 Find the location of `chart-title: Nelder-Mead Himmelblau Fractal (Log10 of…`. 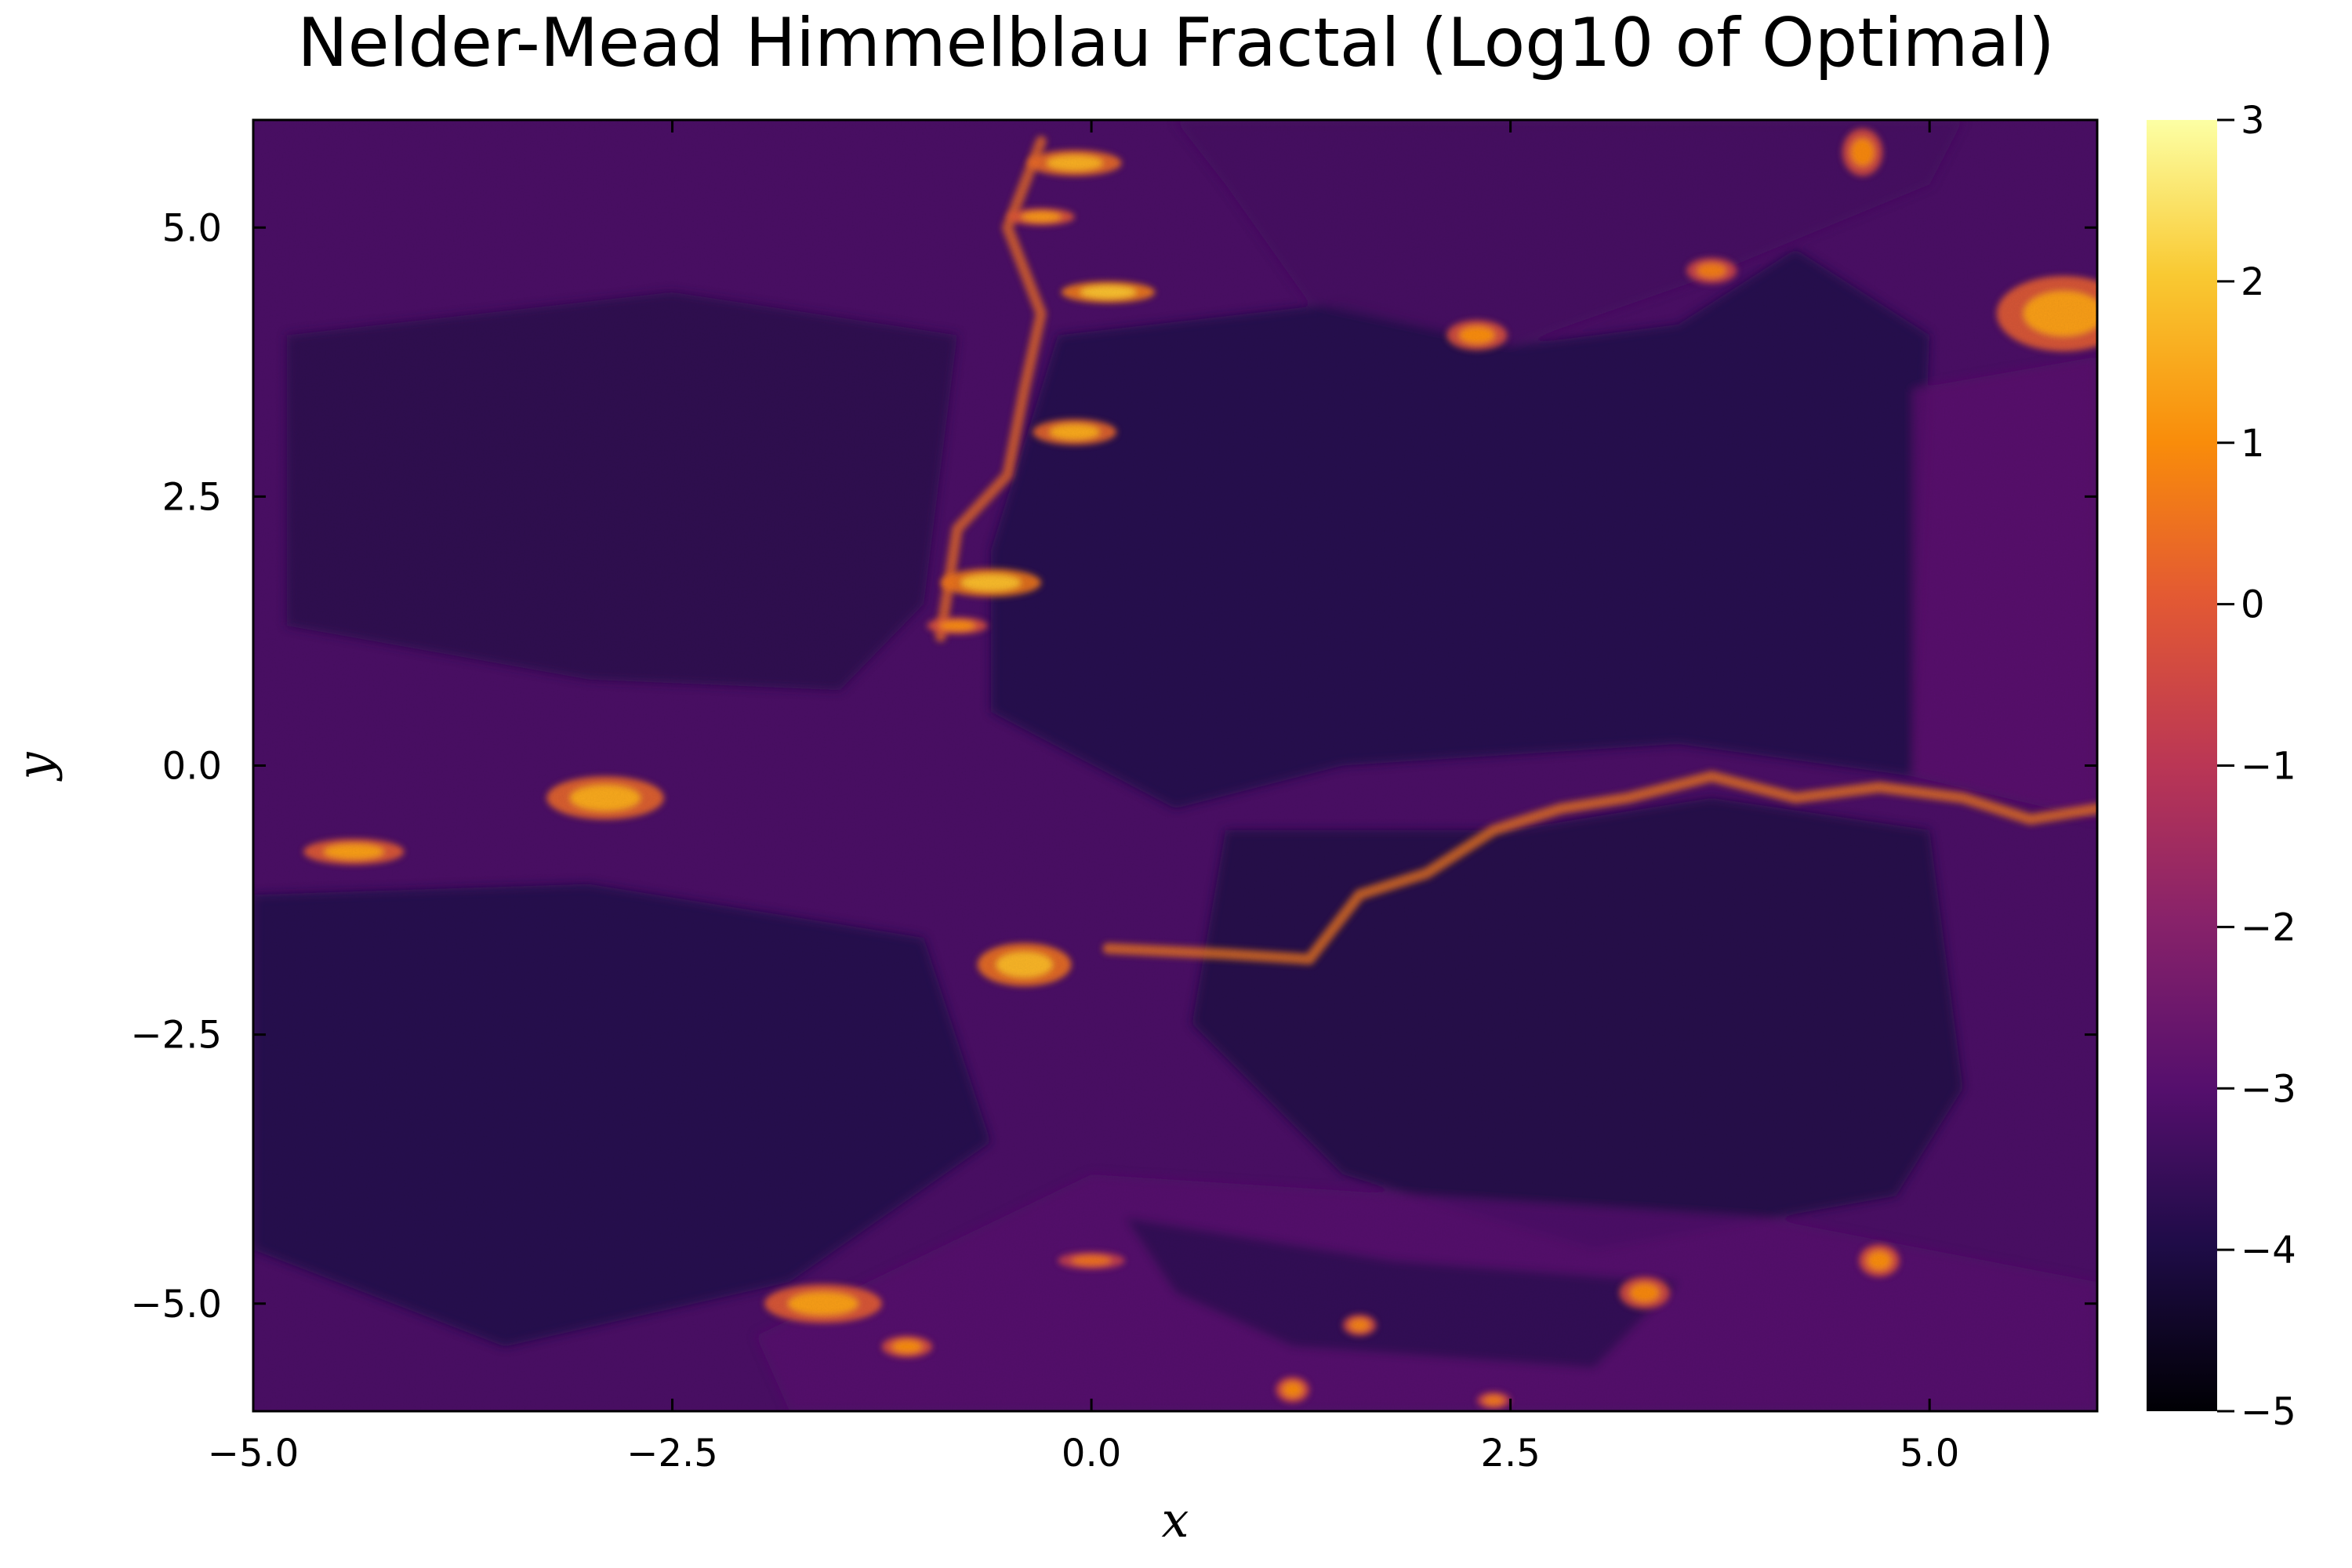

chart-title: Nelder-Mead Himmelblau Fractal (Log10 of… is located at coordinates (1175, 43).